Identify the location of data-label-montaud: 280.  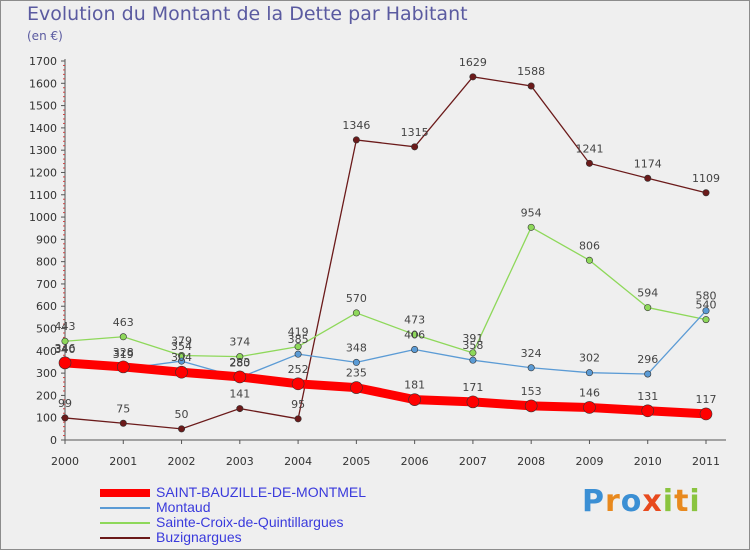
(239, 363).